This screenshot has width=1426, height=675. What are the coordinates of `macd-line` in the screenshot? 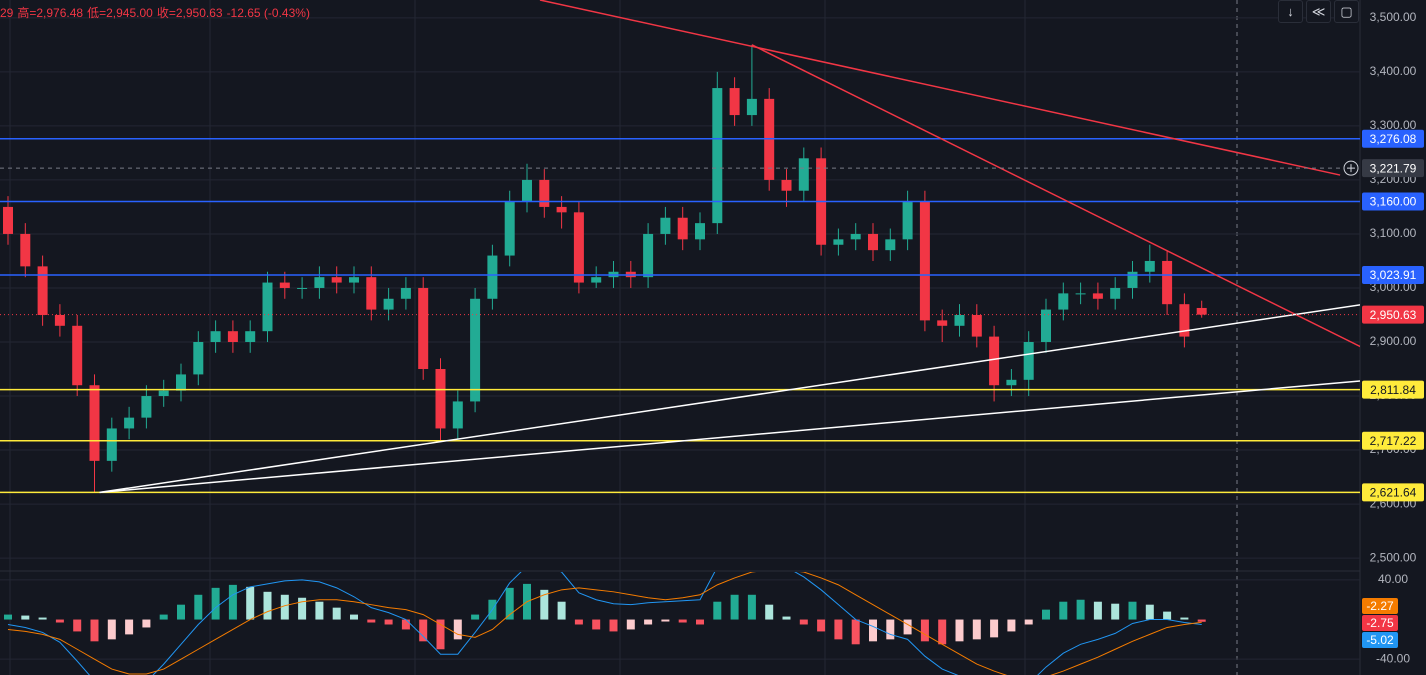 It's located at (604, 623).